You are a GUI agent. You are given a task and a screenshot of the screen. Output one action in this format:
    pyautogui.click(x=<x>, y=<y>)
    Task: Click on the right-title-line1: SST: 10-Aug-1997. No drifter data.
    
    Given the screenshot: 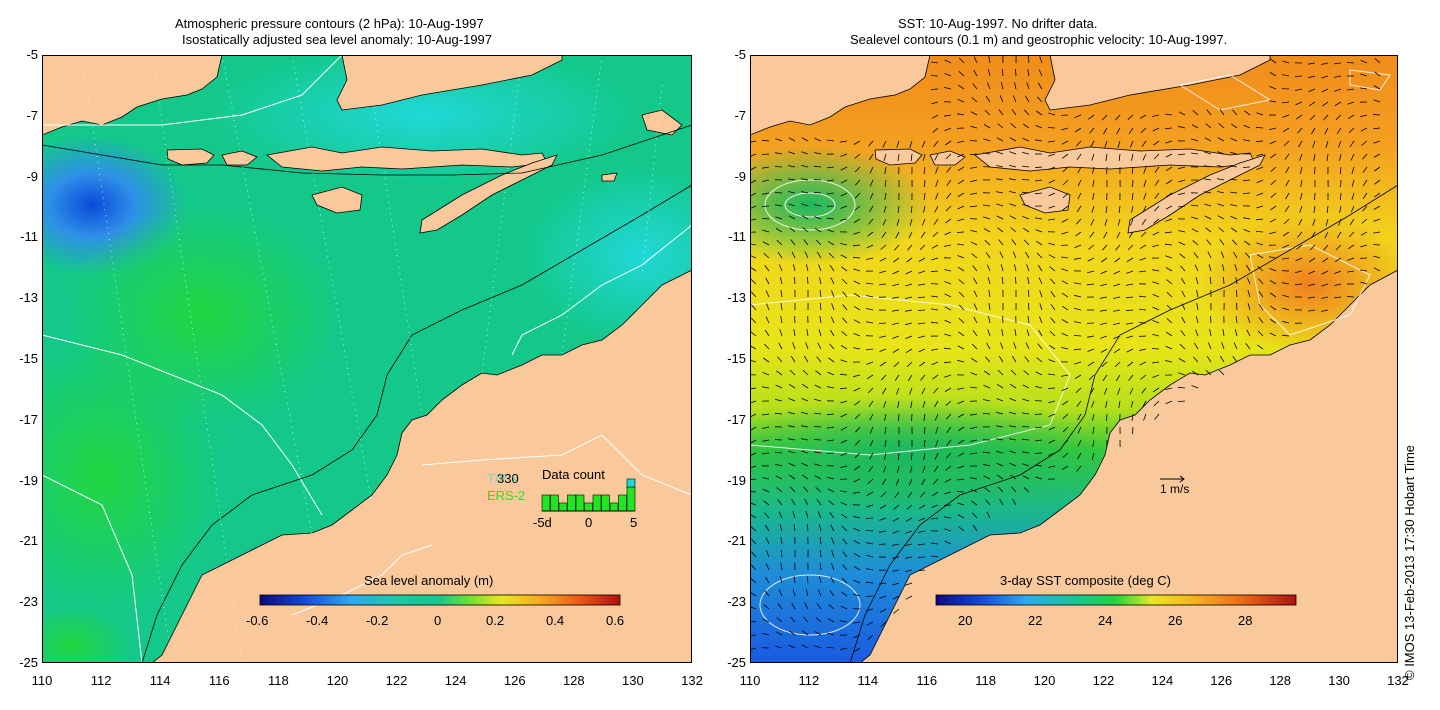 What is the action you would take?
    pyautogui.click(x=998, y=23)
    